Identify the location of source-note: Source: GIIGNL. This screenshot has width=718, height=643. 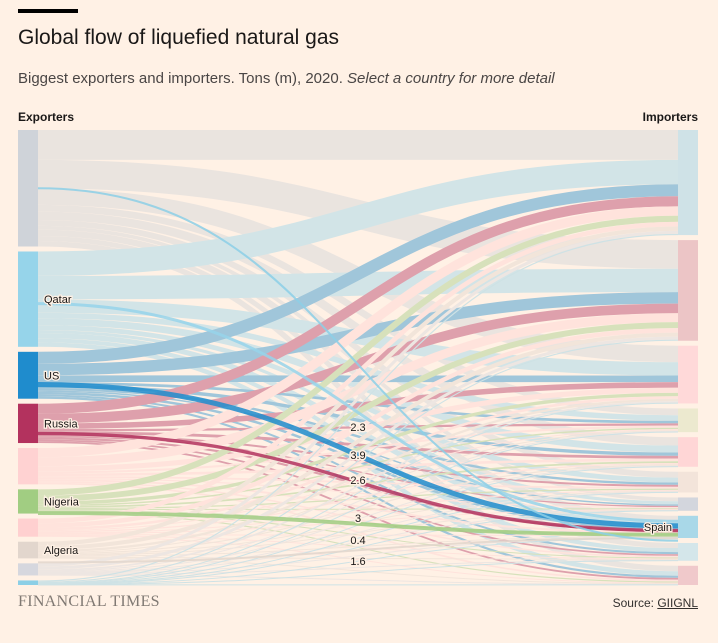
(655, 603).